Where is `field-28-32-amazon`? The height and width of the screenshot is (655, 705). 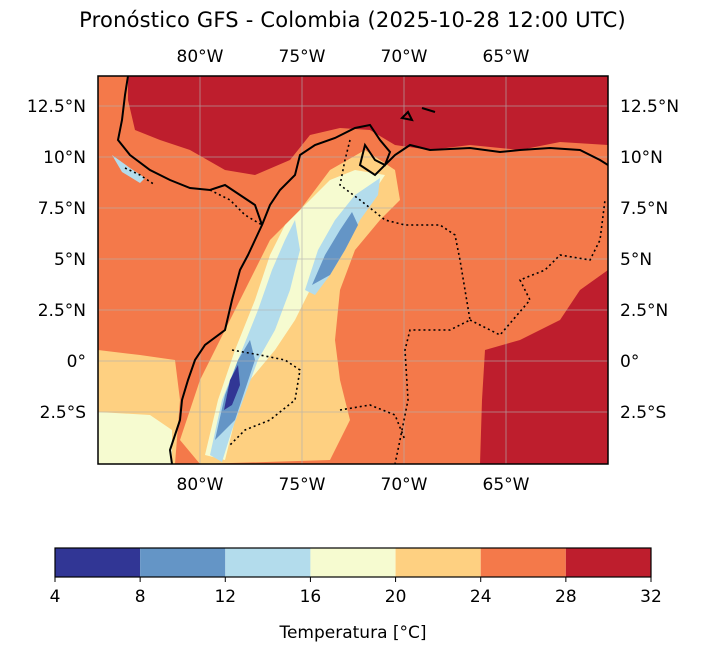
field-28-32-amazon is located at coordinates (544, 367).